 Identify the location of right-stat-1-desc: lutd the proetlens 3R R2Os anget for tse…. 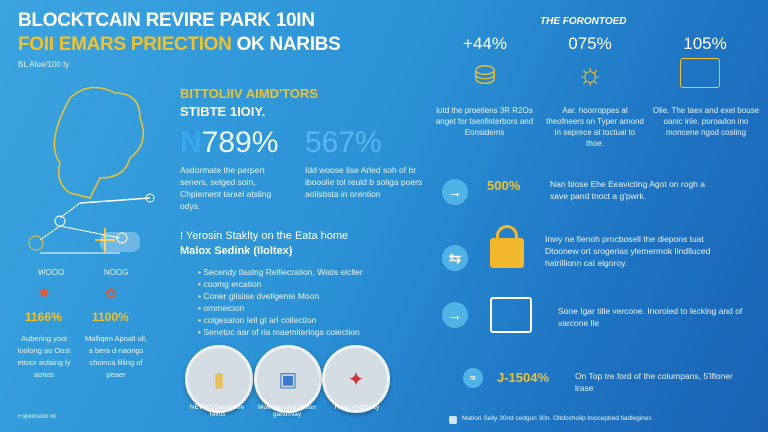
(484, 121).